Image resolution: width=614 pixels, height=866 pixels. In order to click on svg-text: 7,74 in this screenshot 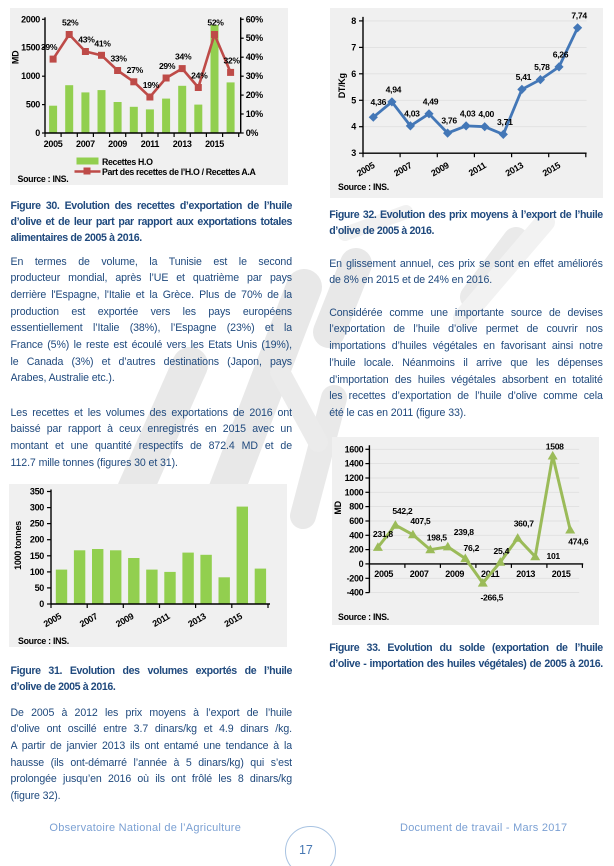, I will do `click(579, 15)`.